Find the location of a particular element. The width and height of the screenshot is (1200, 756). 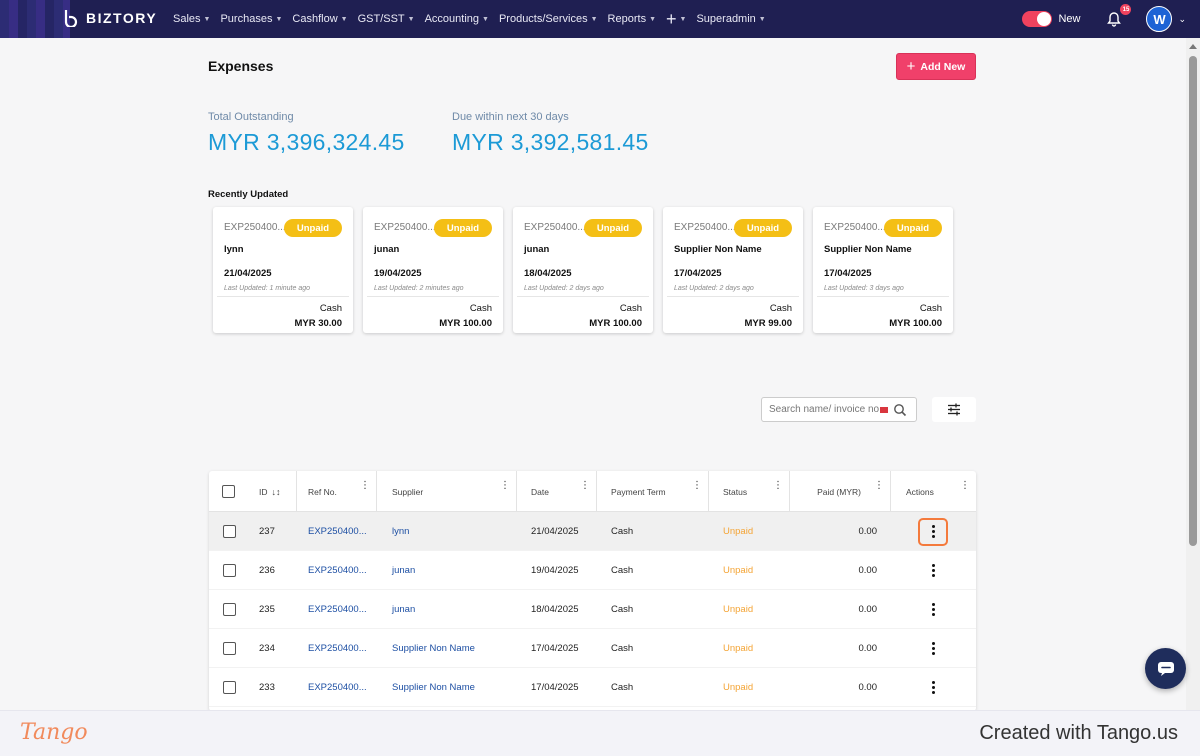

column-status: Status ⋮ is located at coordinates (749, 491).